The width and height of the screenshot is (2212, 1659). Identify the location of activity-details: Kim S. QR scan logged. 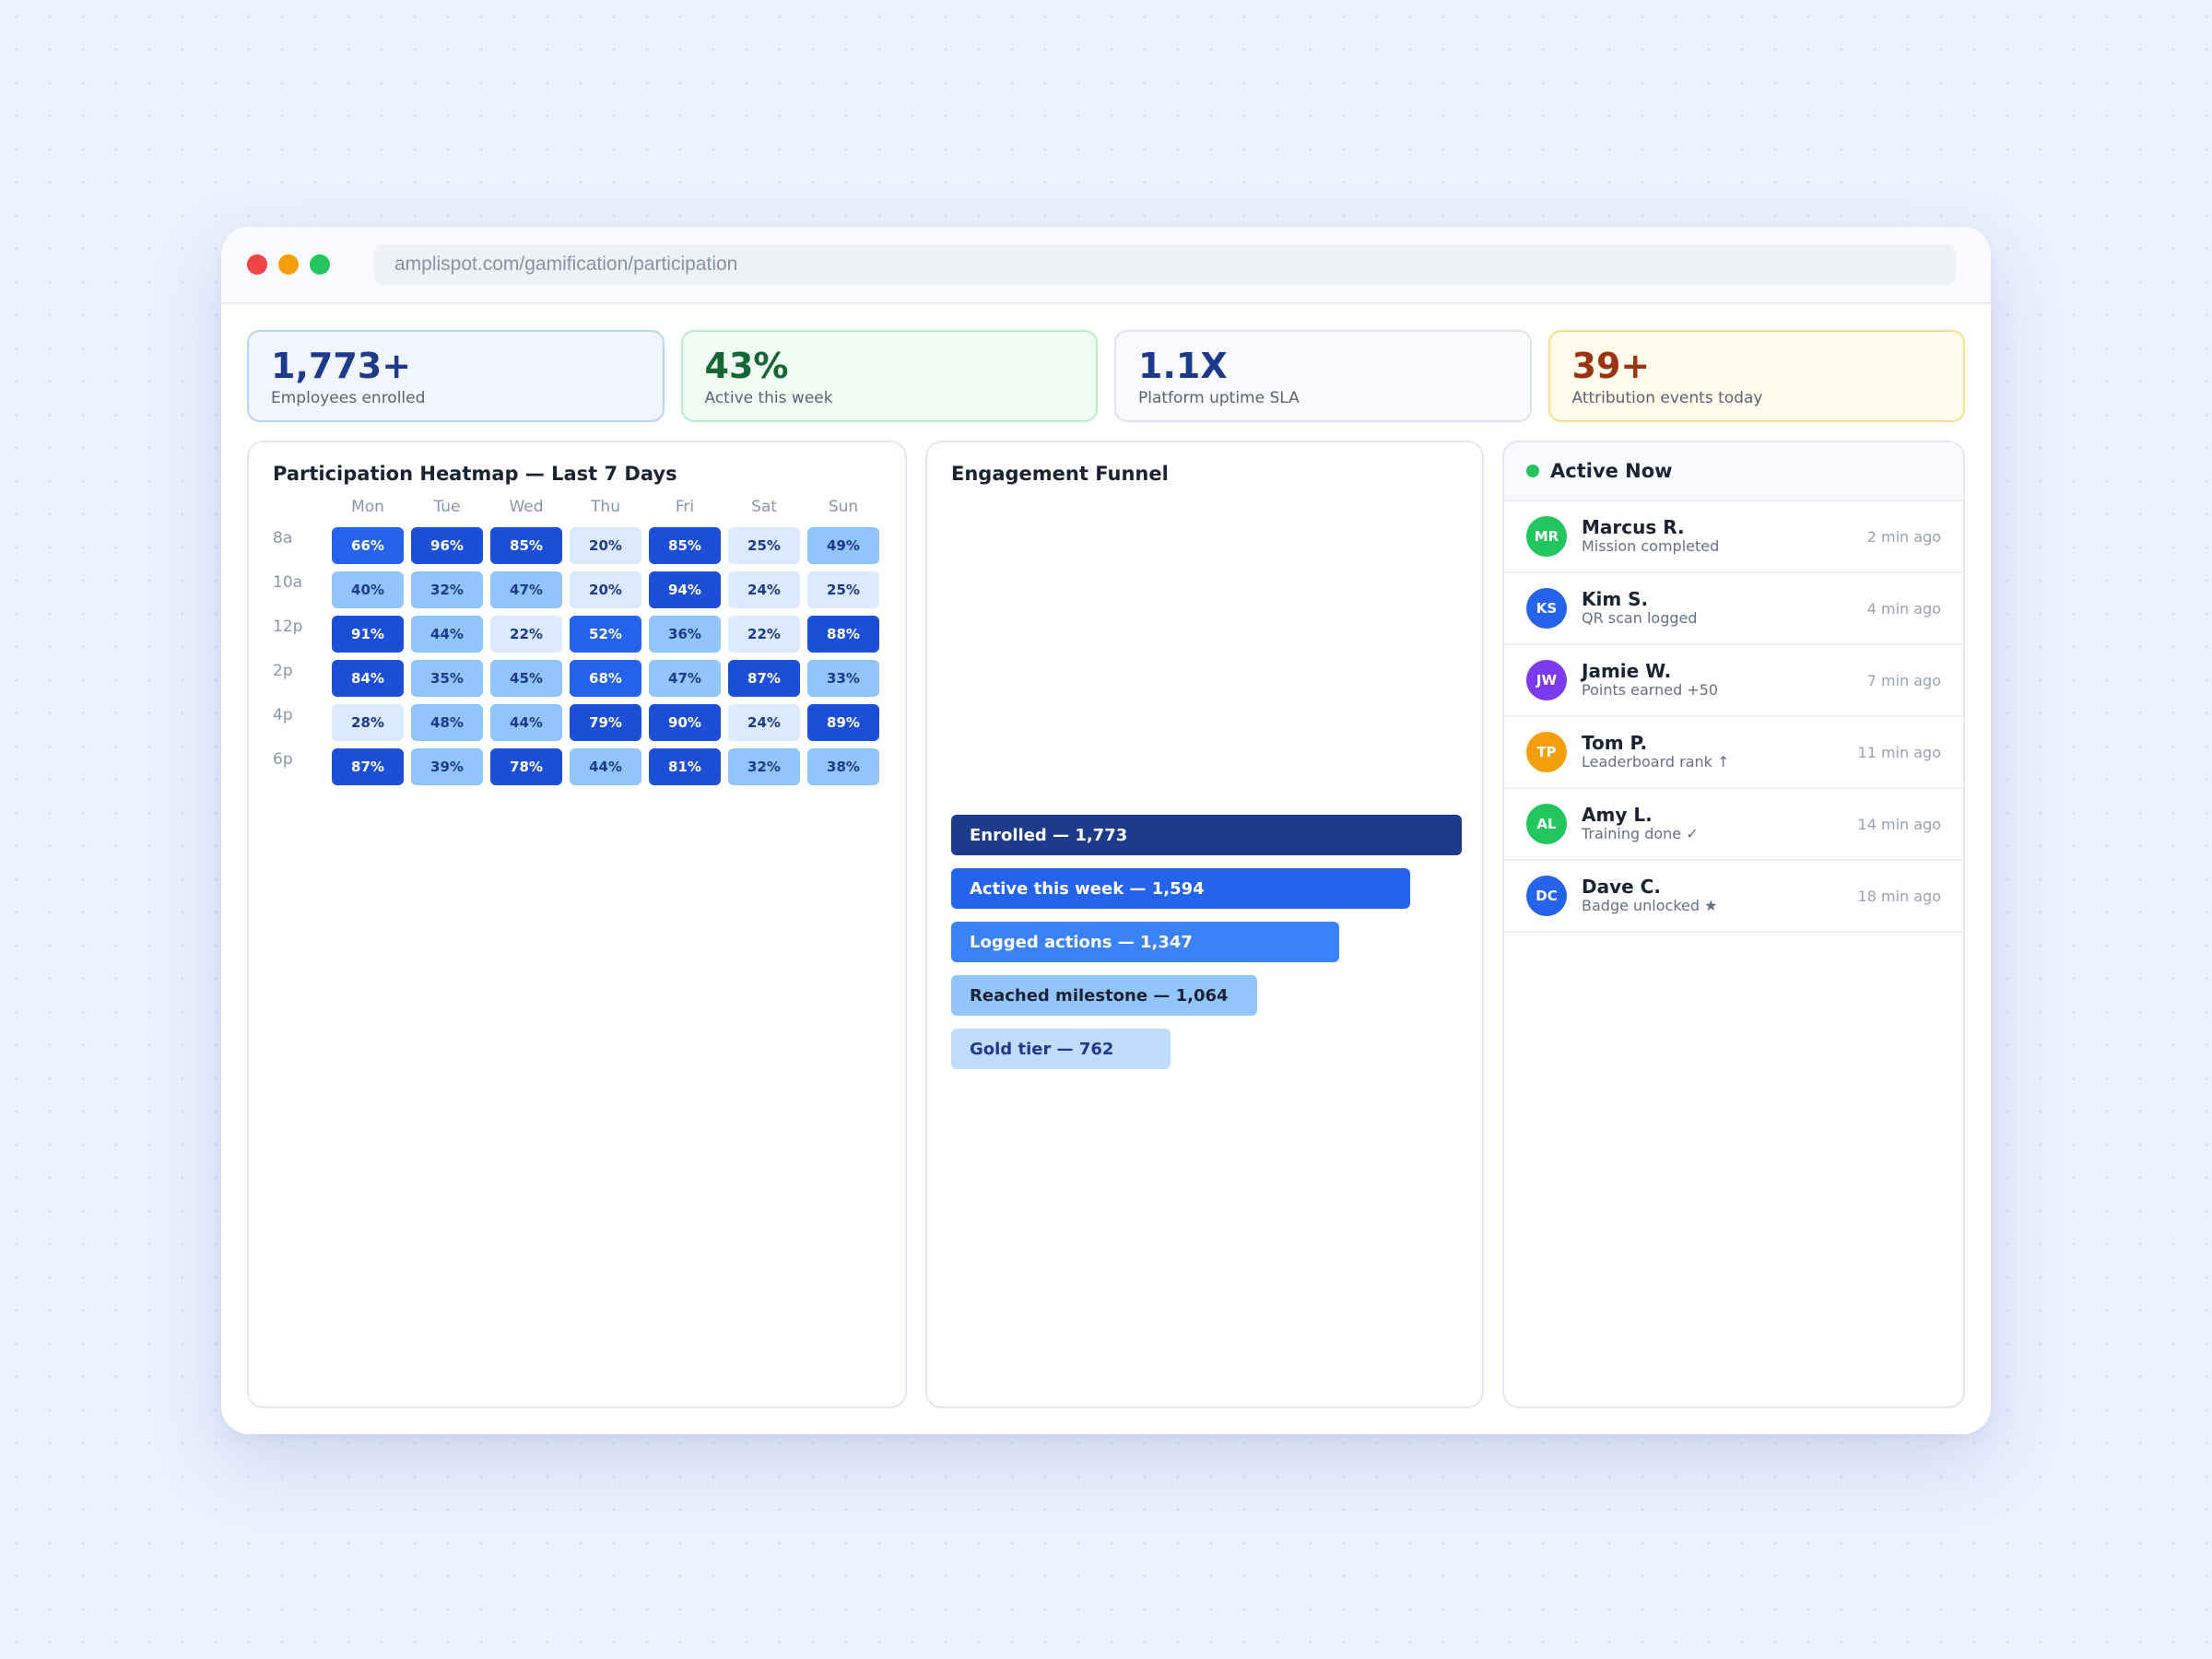
(1640, 608).